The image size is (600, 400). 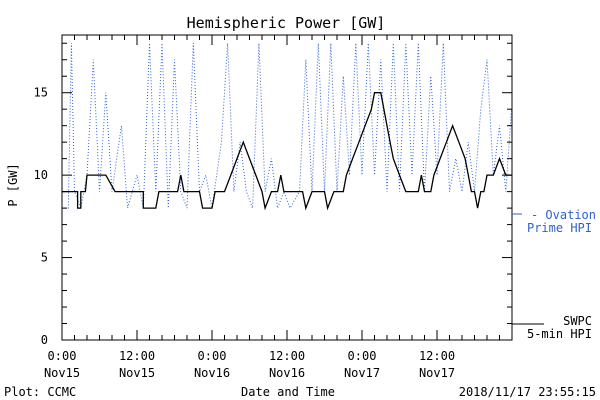 What do you see at coordinates (563, 215) in the screenshot?
I see `legend-ovation-label-1: - Ovation` at bounding box center [563, 215].